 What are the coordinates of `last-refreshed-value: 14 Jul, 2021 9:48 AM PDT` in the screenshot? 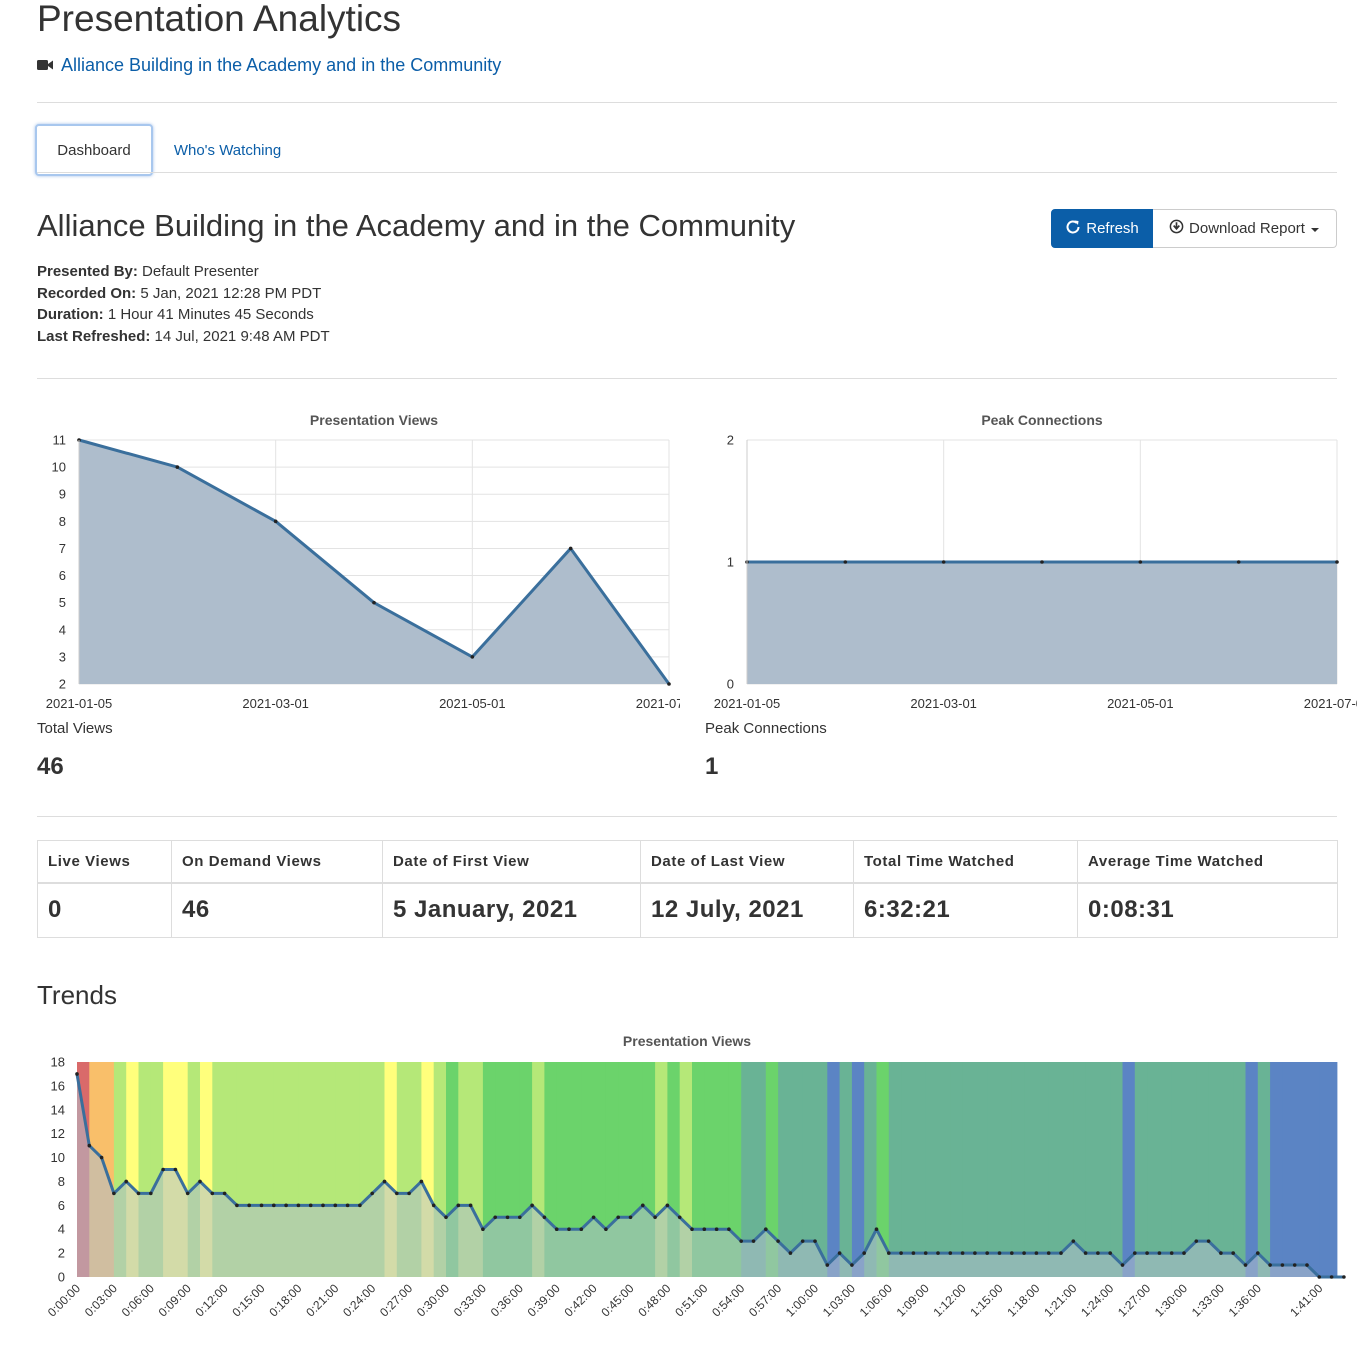 It's located at (242, 336).